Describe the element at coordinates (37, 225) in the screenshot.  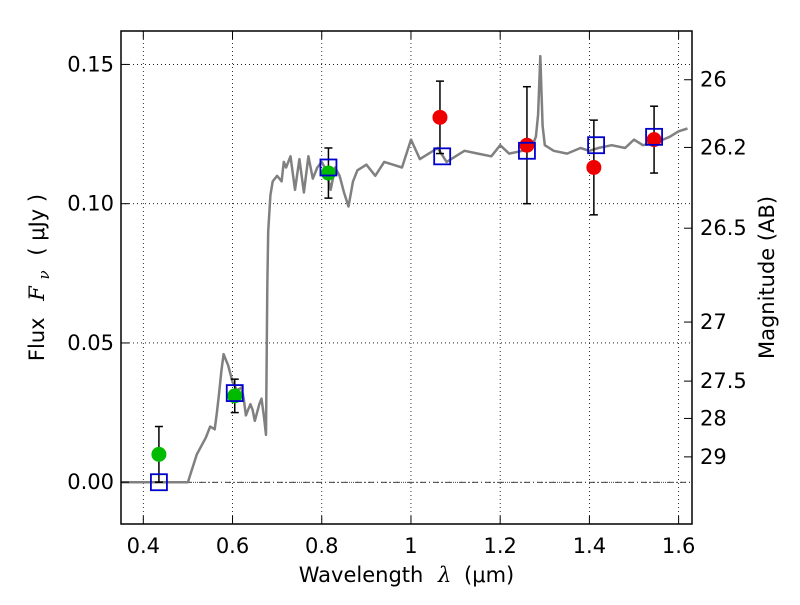
I see `y-axis-label-unit: ( μJy )` at that location.